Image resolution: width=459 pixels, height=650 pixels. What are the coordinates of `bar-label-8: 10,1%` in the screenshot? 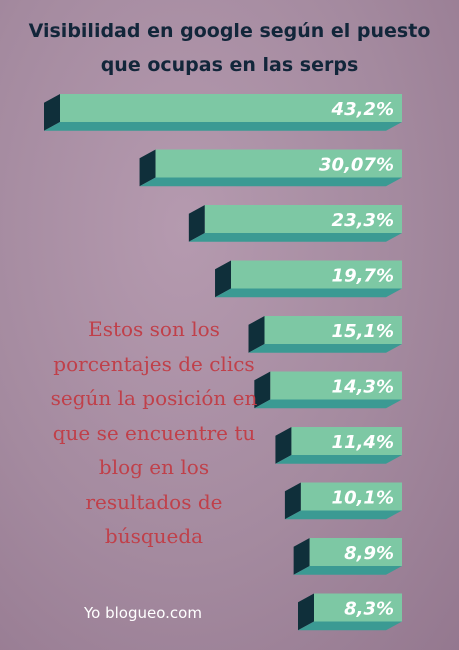 It's located at (363, 498).